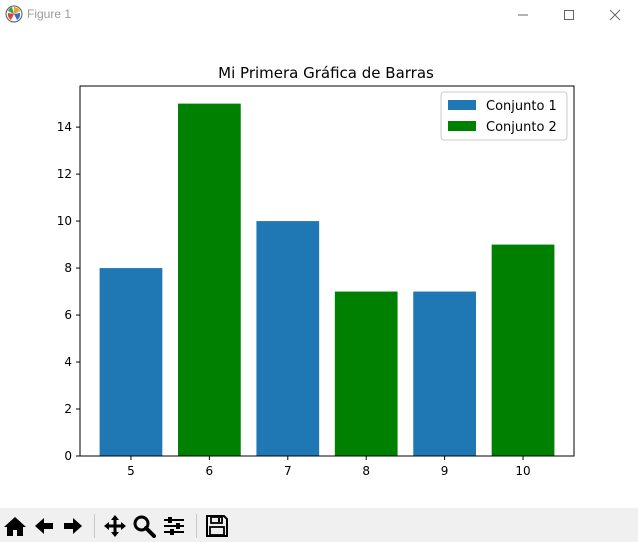 Image resolution: width=638 pixels, height=542 pixels. Describe the element at coordinates (366, 471) in the screenshot. I see `x-tick-label: 8` at that location.